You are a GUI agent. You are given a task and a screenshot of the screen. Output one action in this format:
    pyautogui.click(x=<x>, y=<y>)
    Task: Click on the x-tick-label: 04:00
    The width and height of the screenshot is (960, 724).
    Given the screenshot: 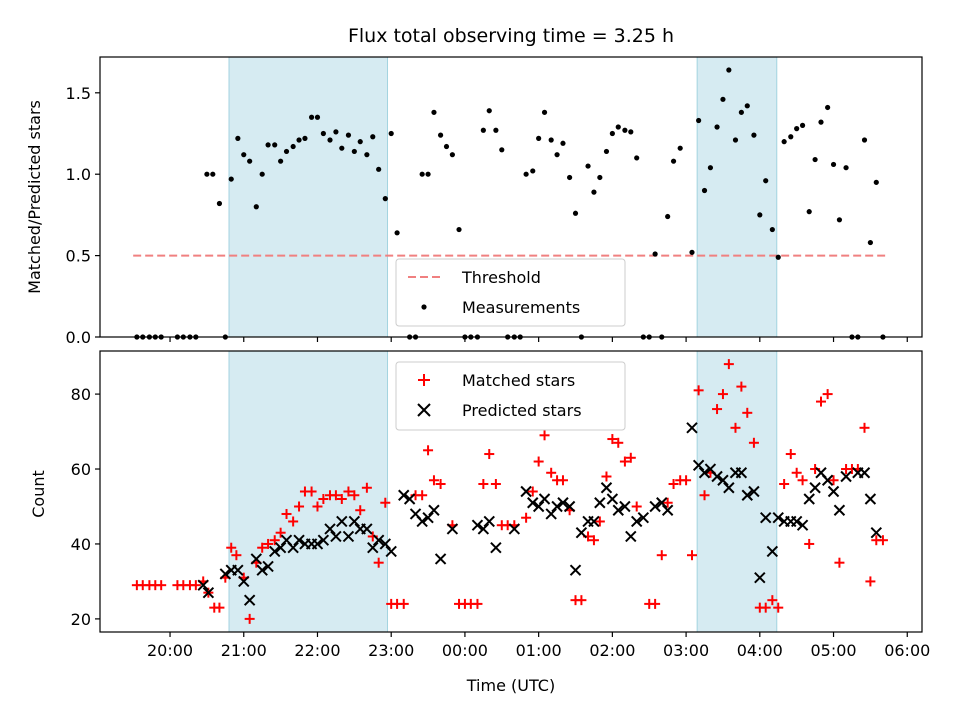 What is the action you would take?
    pyautogui.click(x=760, y=650)
    